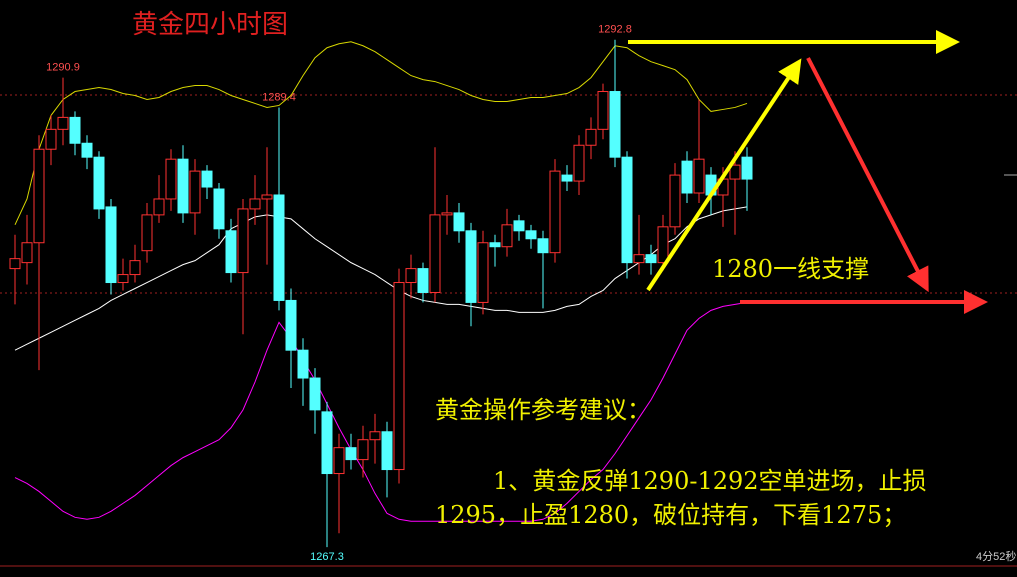 The height and width of the screenshot is (577, 1017). What do you see at coordinates (279, 97) in the screenshot?
I see `high-label: 1289.4` at bounding box center [279, 97].